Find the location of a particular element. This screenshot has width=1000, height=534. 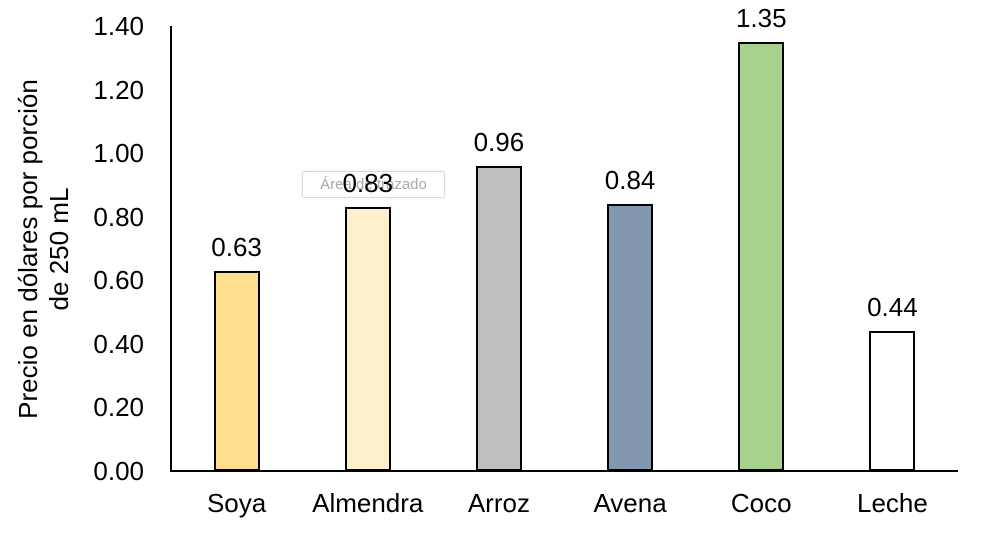

value-label-leche: 0.44 is located at coordinates (892, 307).